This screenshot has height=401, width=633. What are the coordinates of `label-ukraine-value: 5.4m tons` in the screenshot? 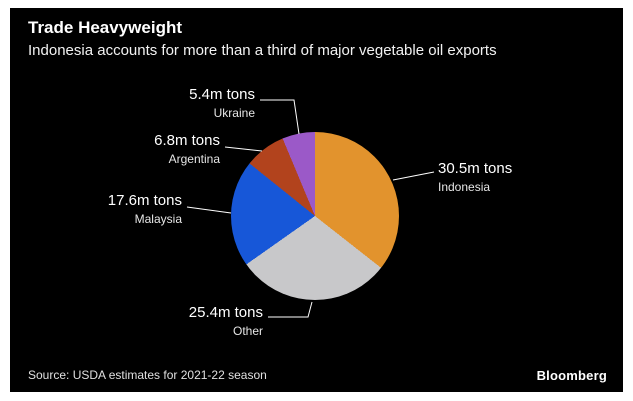 It's located at (222, 94).